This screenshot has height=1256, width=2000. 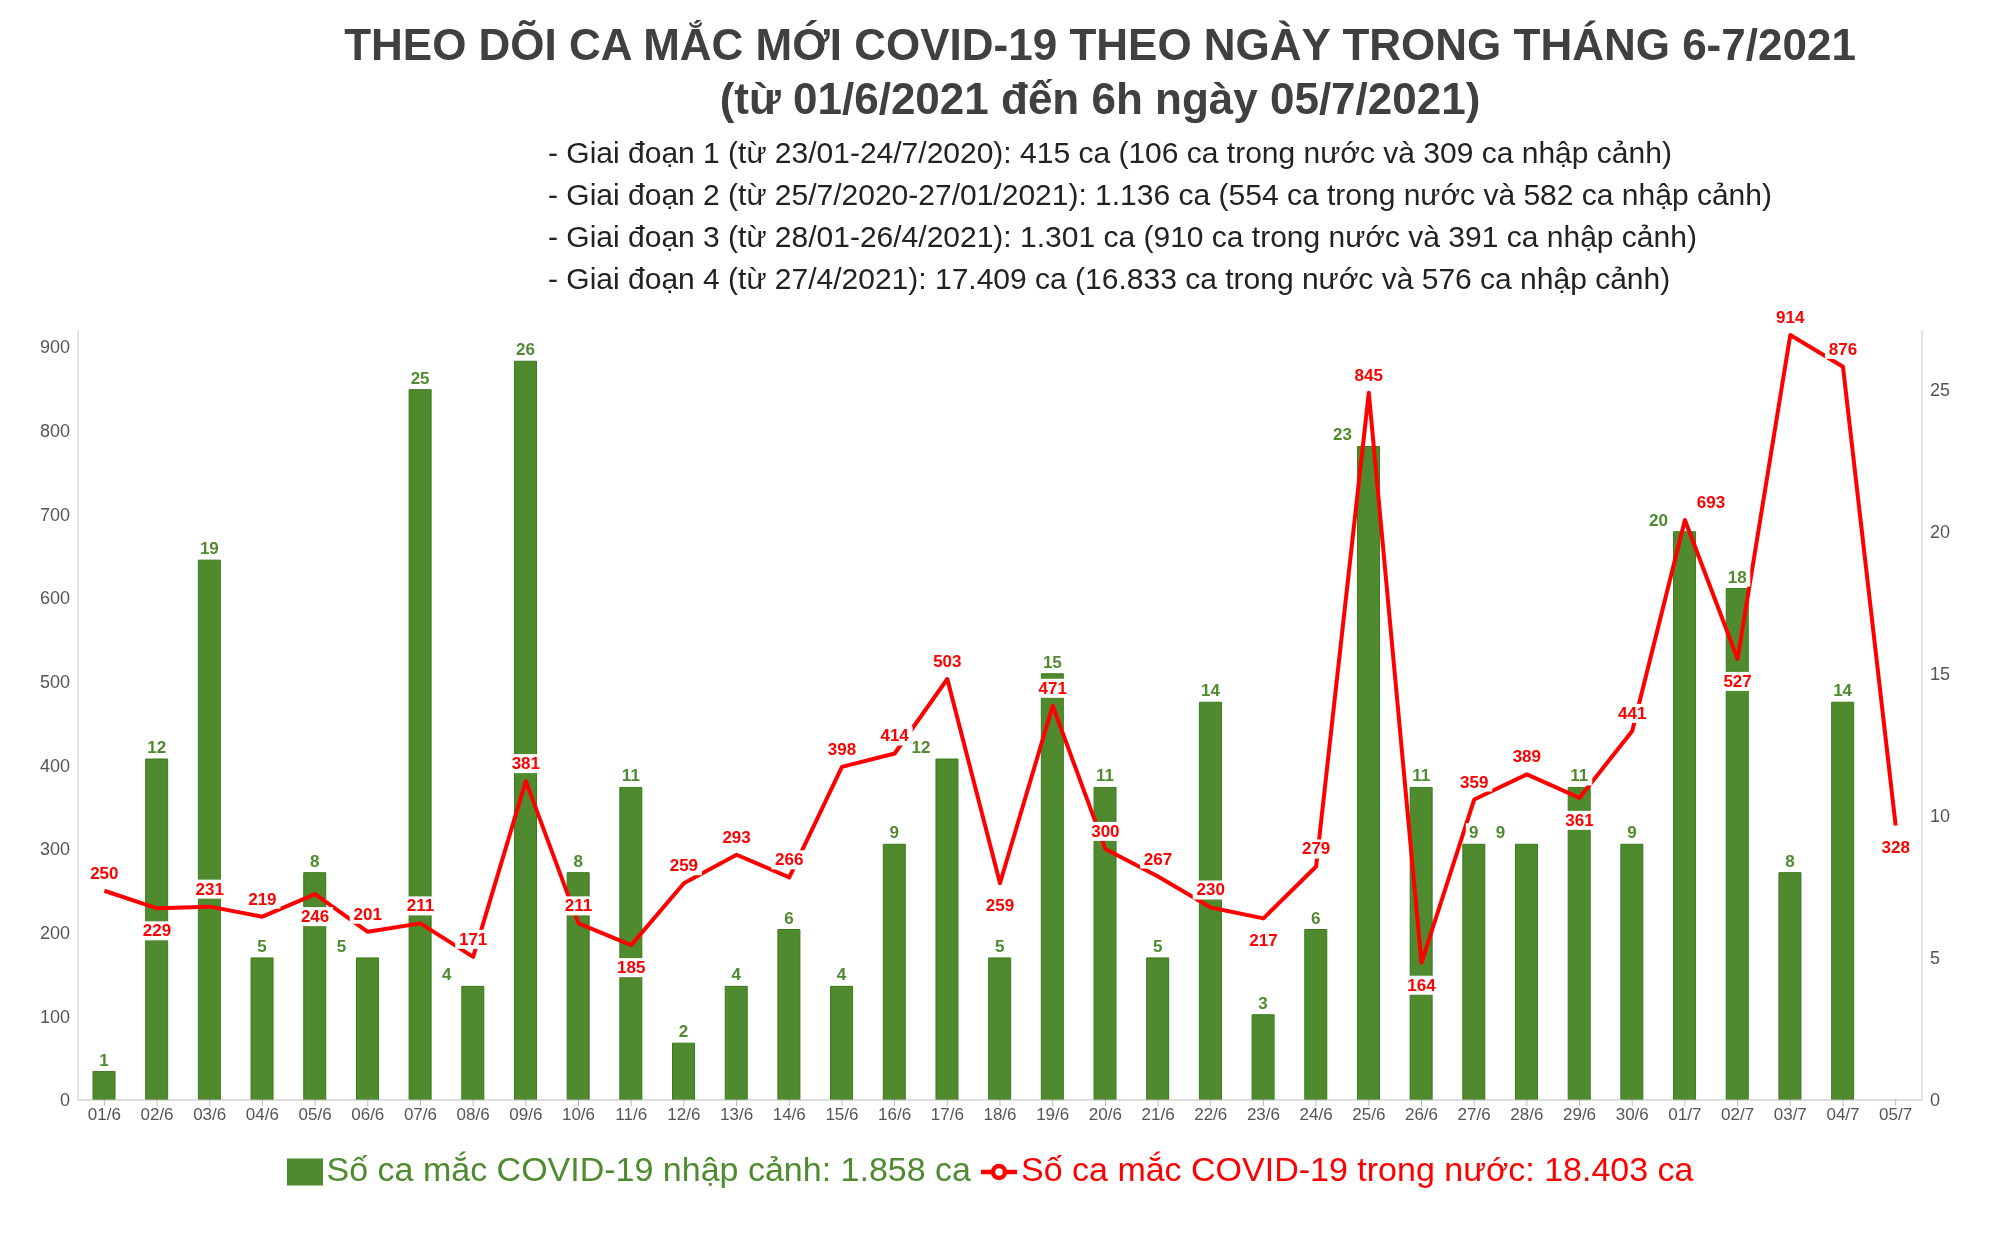 I want to click on x-tick-label: 22/6, so click(x=1211, y=1115).